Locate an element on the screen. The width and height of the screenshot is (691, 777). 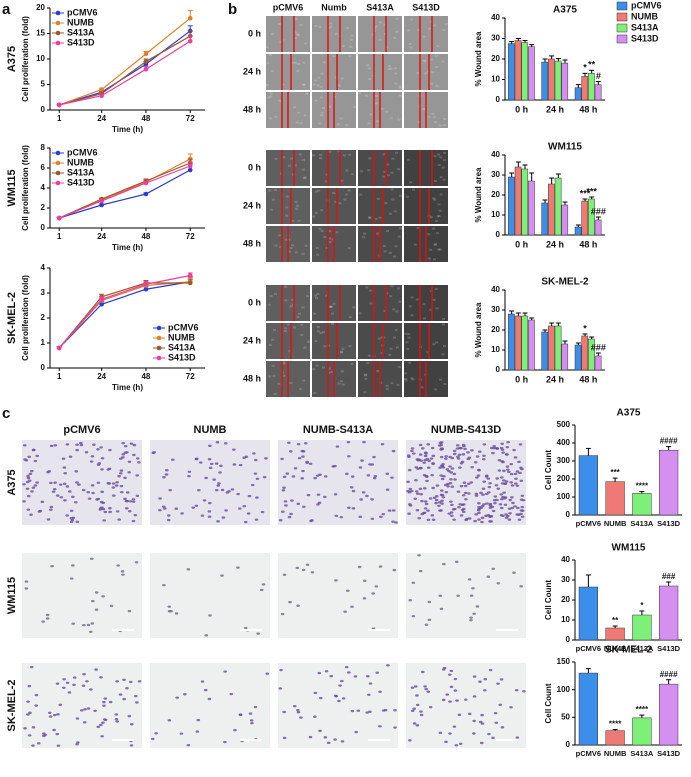
point is located at coordinates (101, 89).